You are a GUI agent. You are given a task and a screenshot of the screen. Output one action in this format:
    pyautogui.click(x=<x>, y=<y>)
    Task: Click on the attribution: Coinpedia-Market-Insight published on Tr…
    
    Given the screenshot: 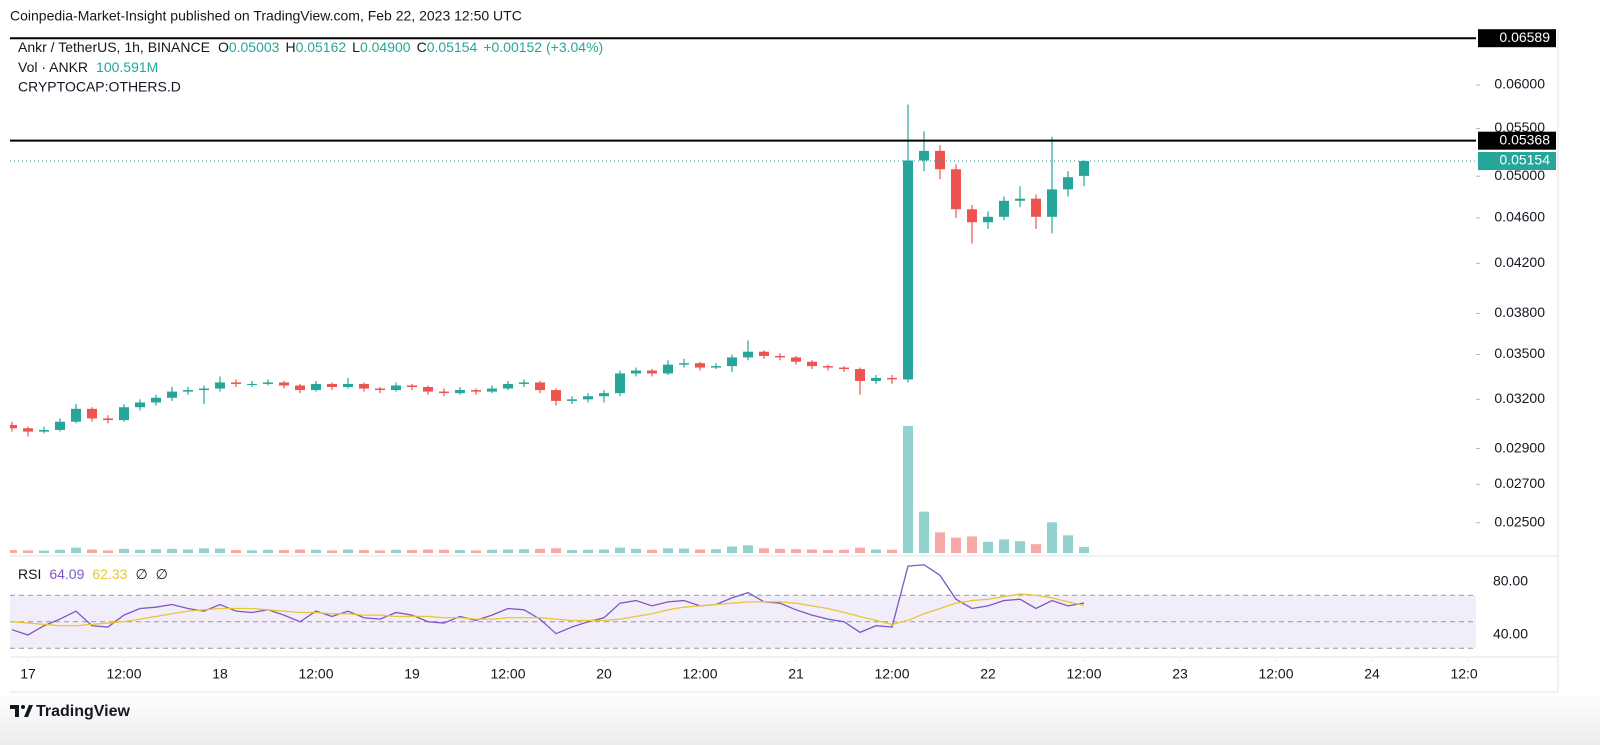 What is the action you would take?
    pyautogui.click(x=266, y=16)
    